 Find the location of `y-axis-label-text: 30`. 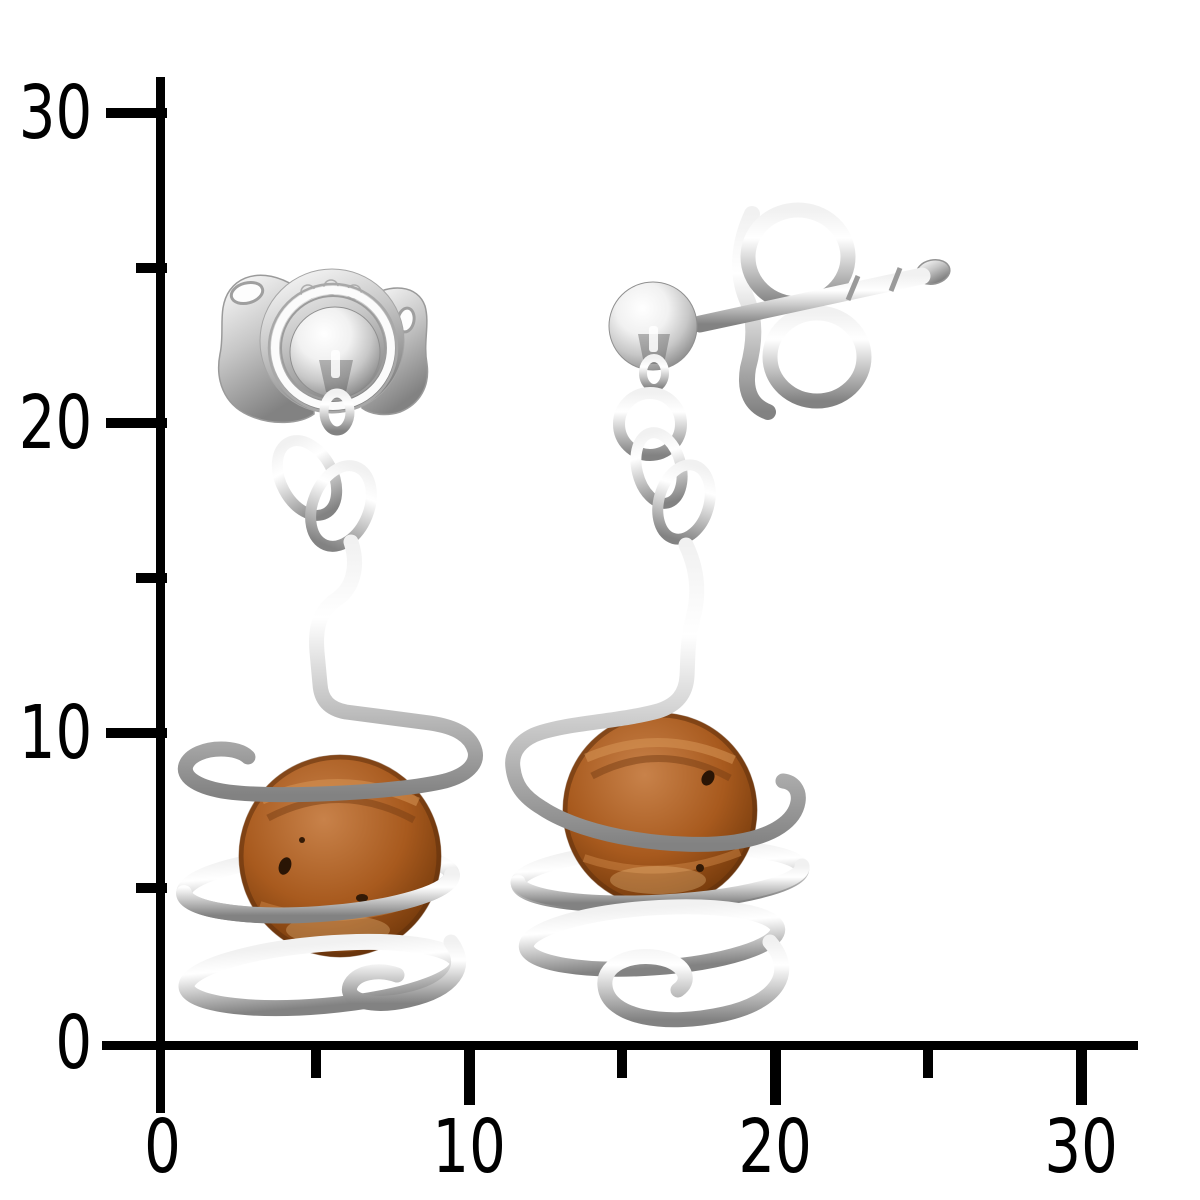

y-axis-label-text: 30 is located at coordinates (55, 113).